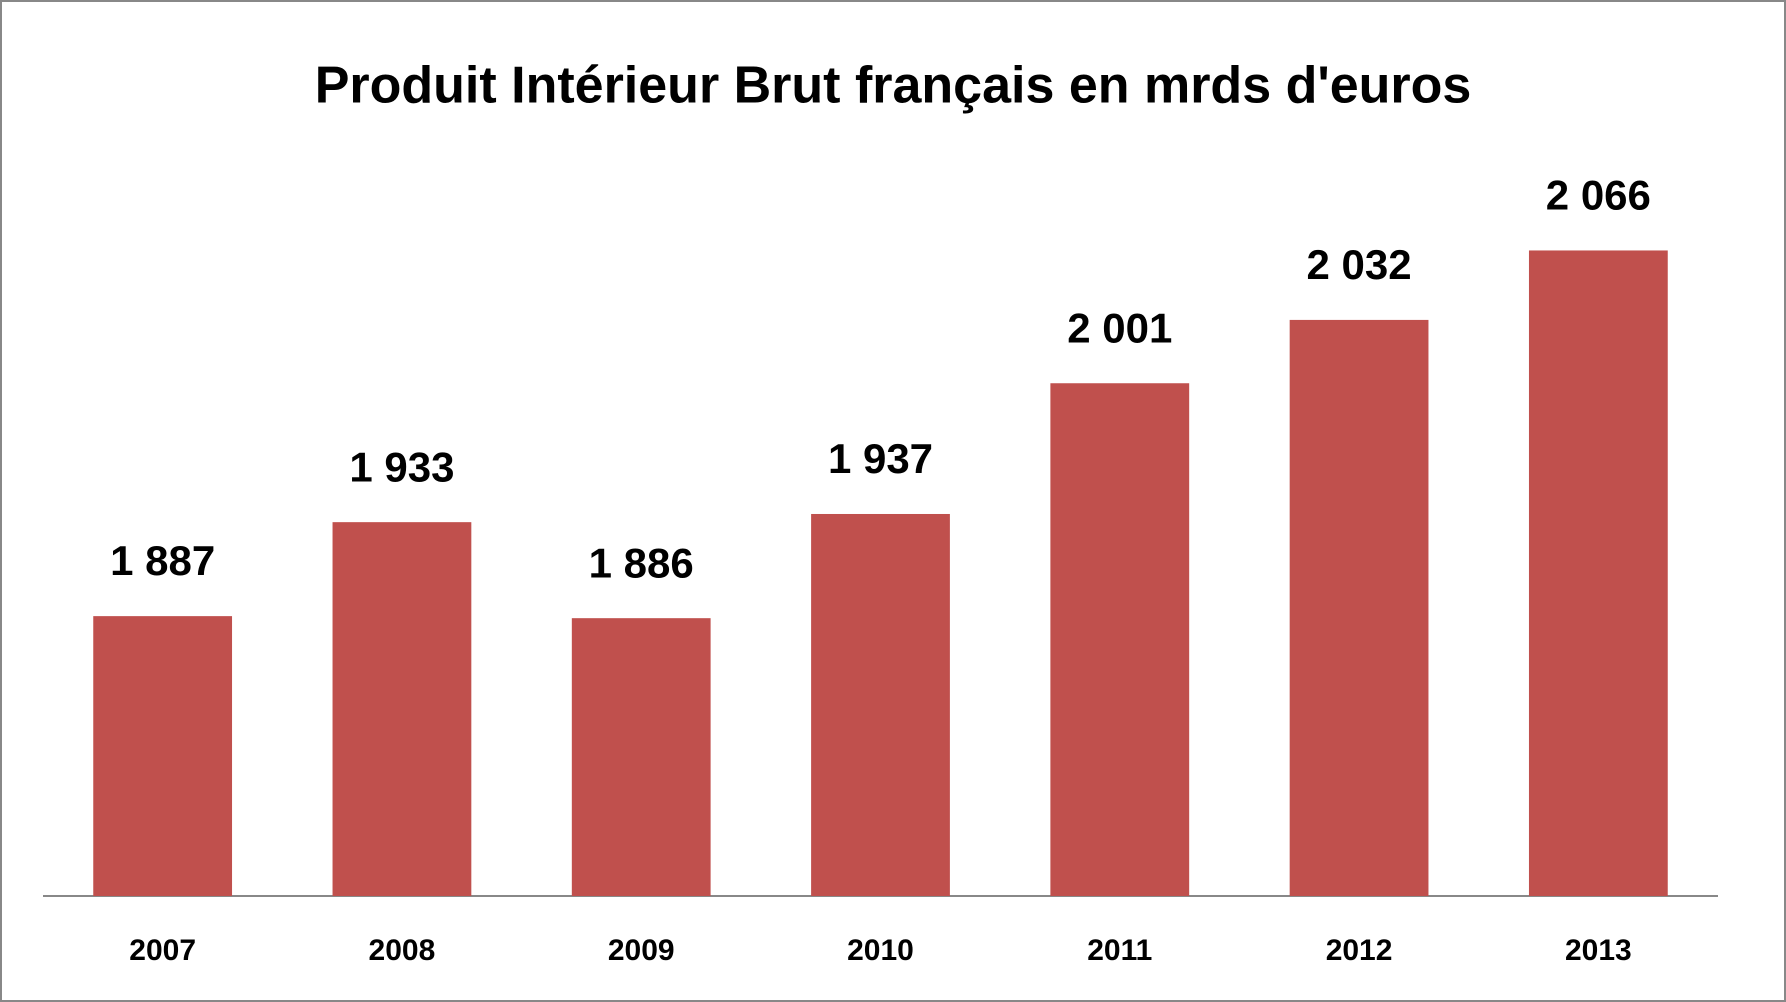  What do you see at coordinates (162, 950) in the screenshot?
I see `x-tick-label: 2007` at bounding box center [162, 950].